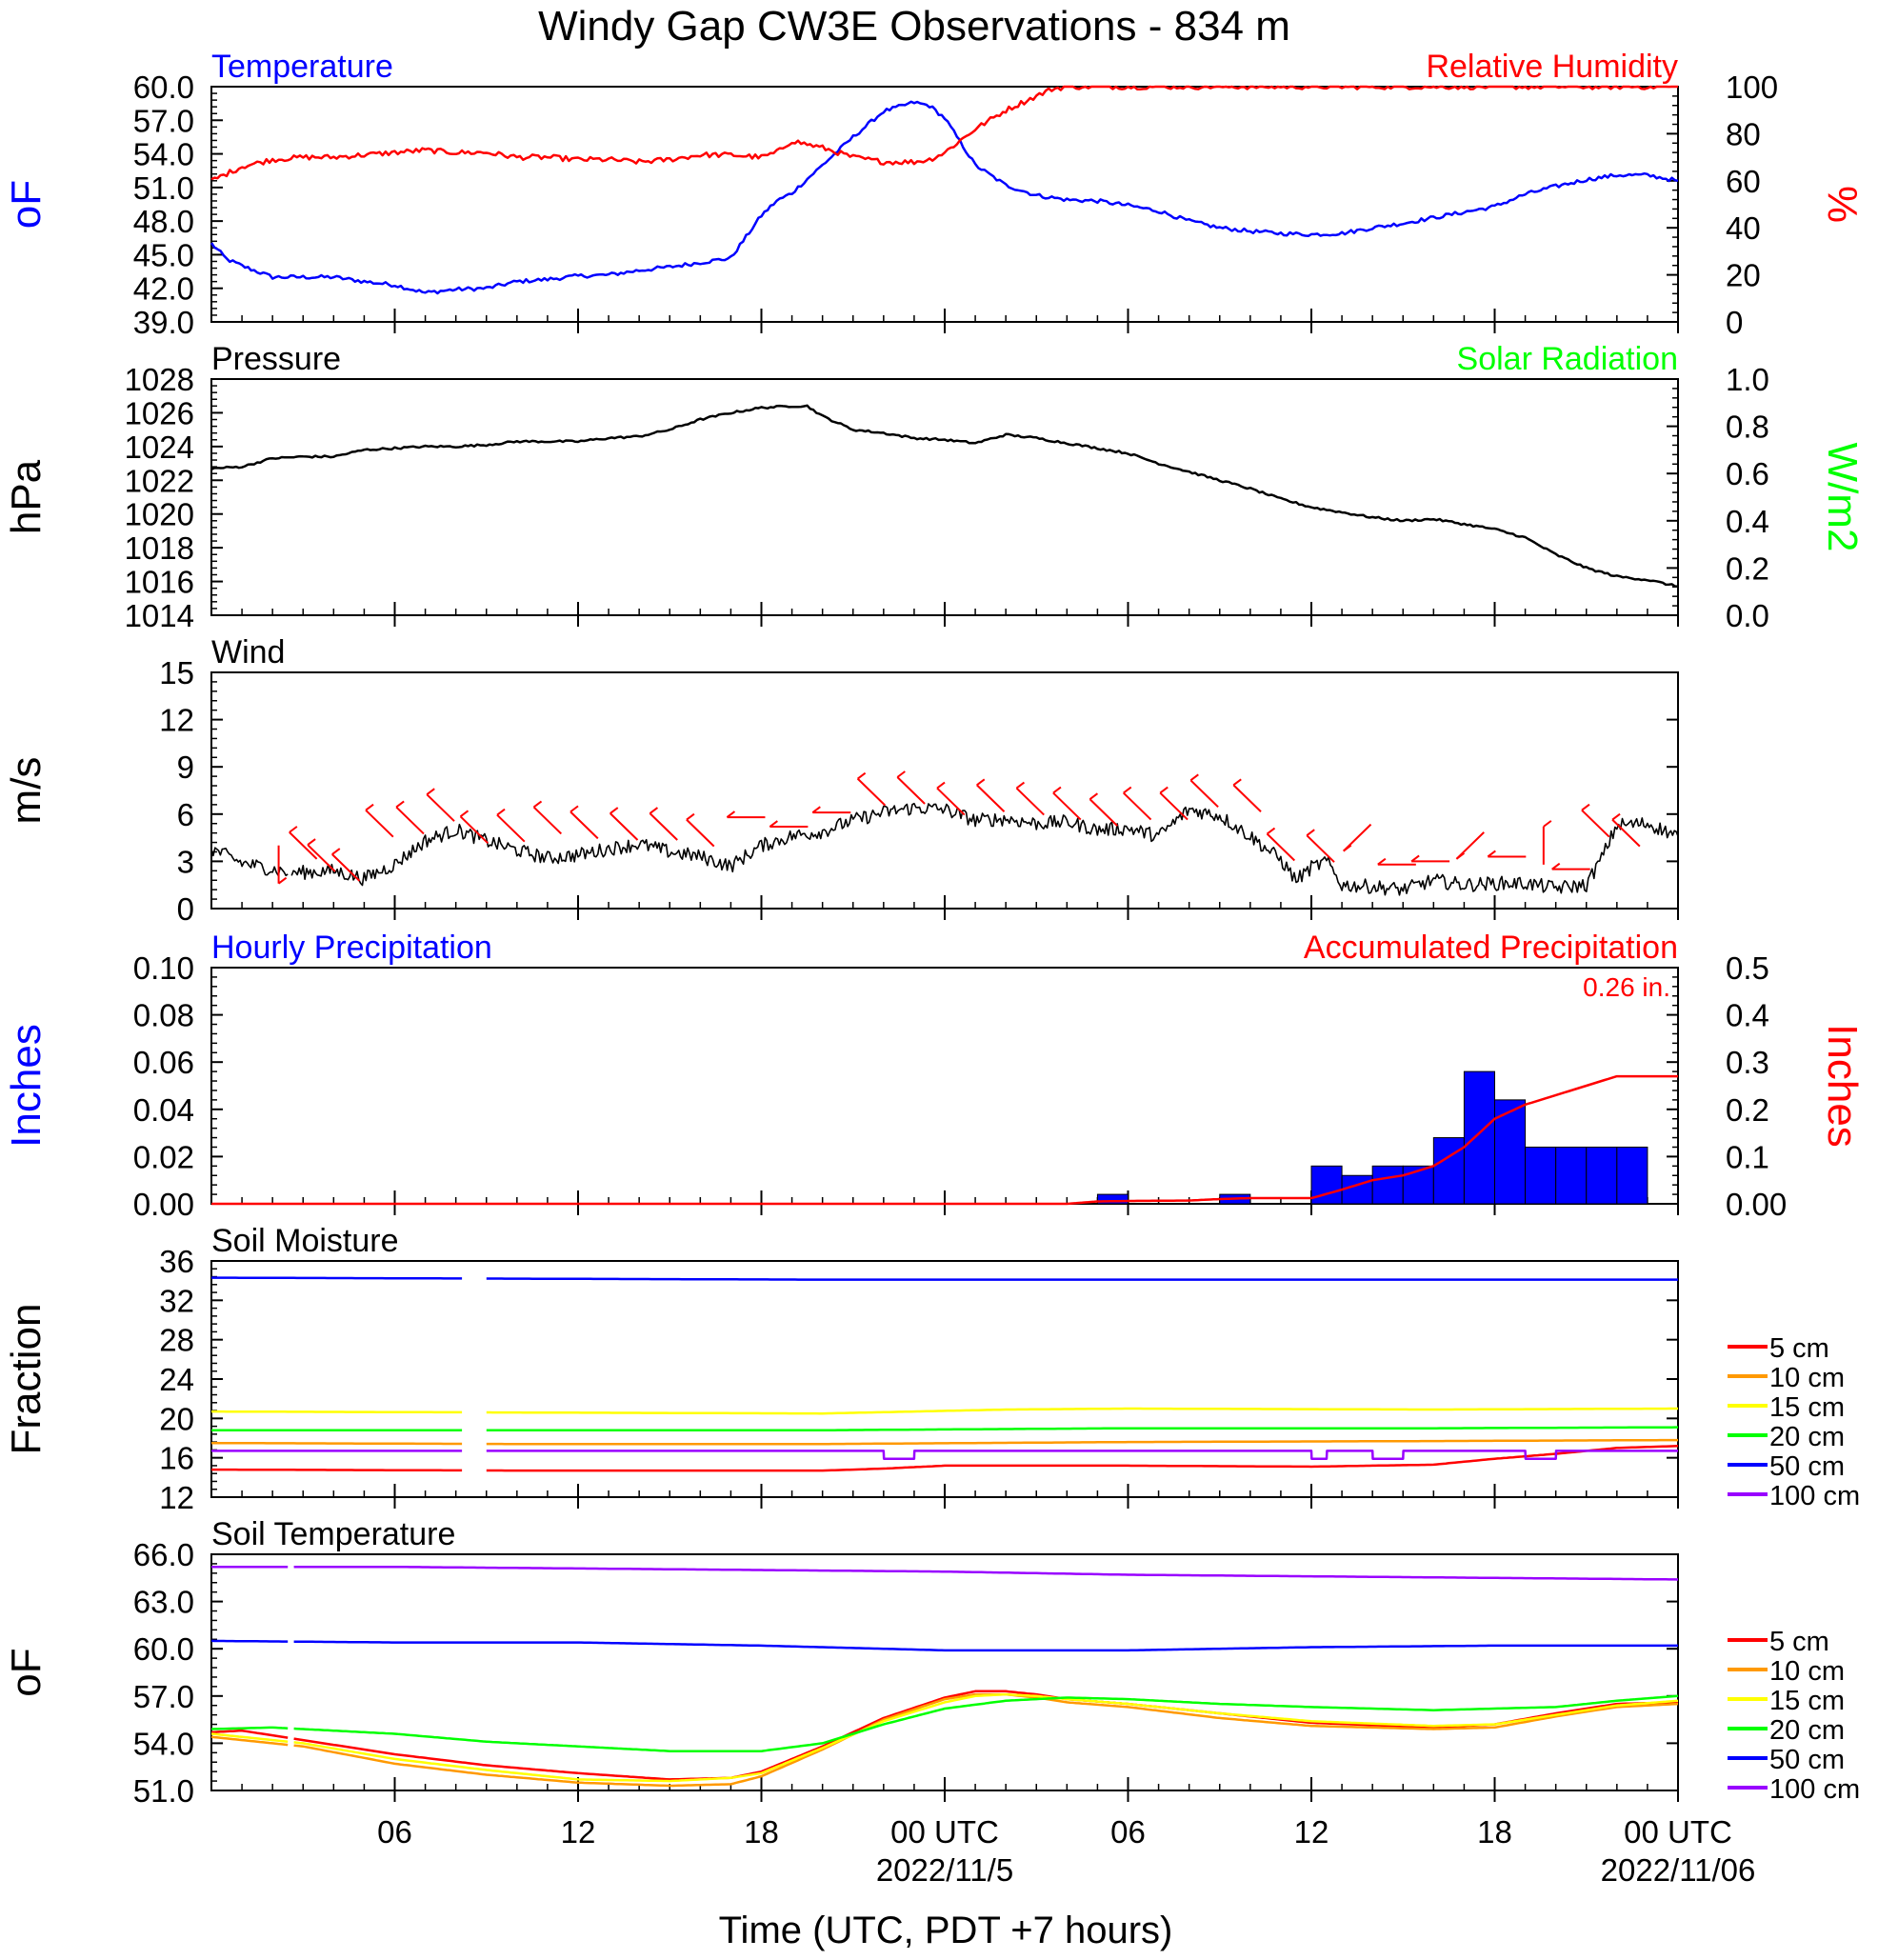 The height and width of the screenshot is (1960, 1878). I want to click on left-tick-label: 0.04, so click(163, 1110).